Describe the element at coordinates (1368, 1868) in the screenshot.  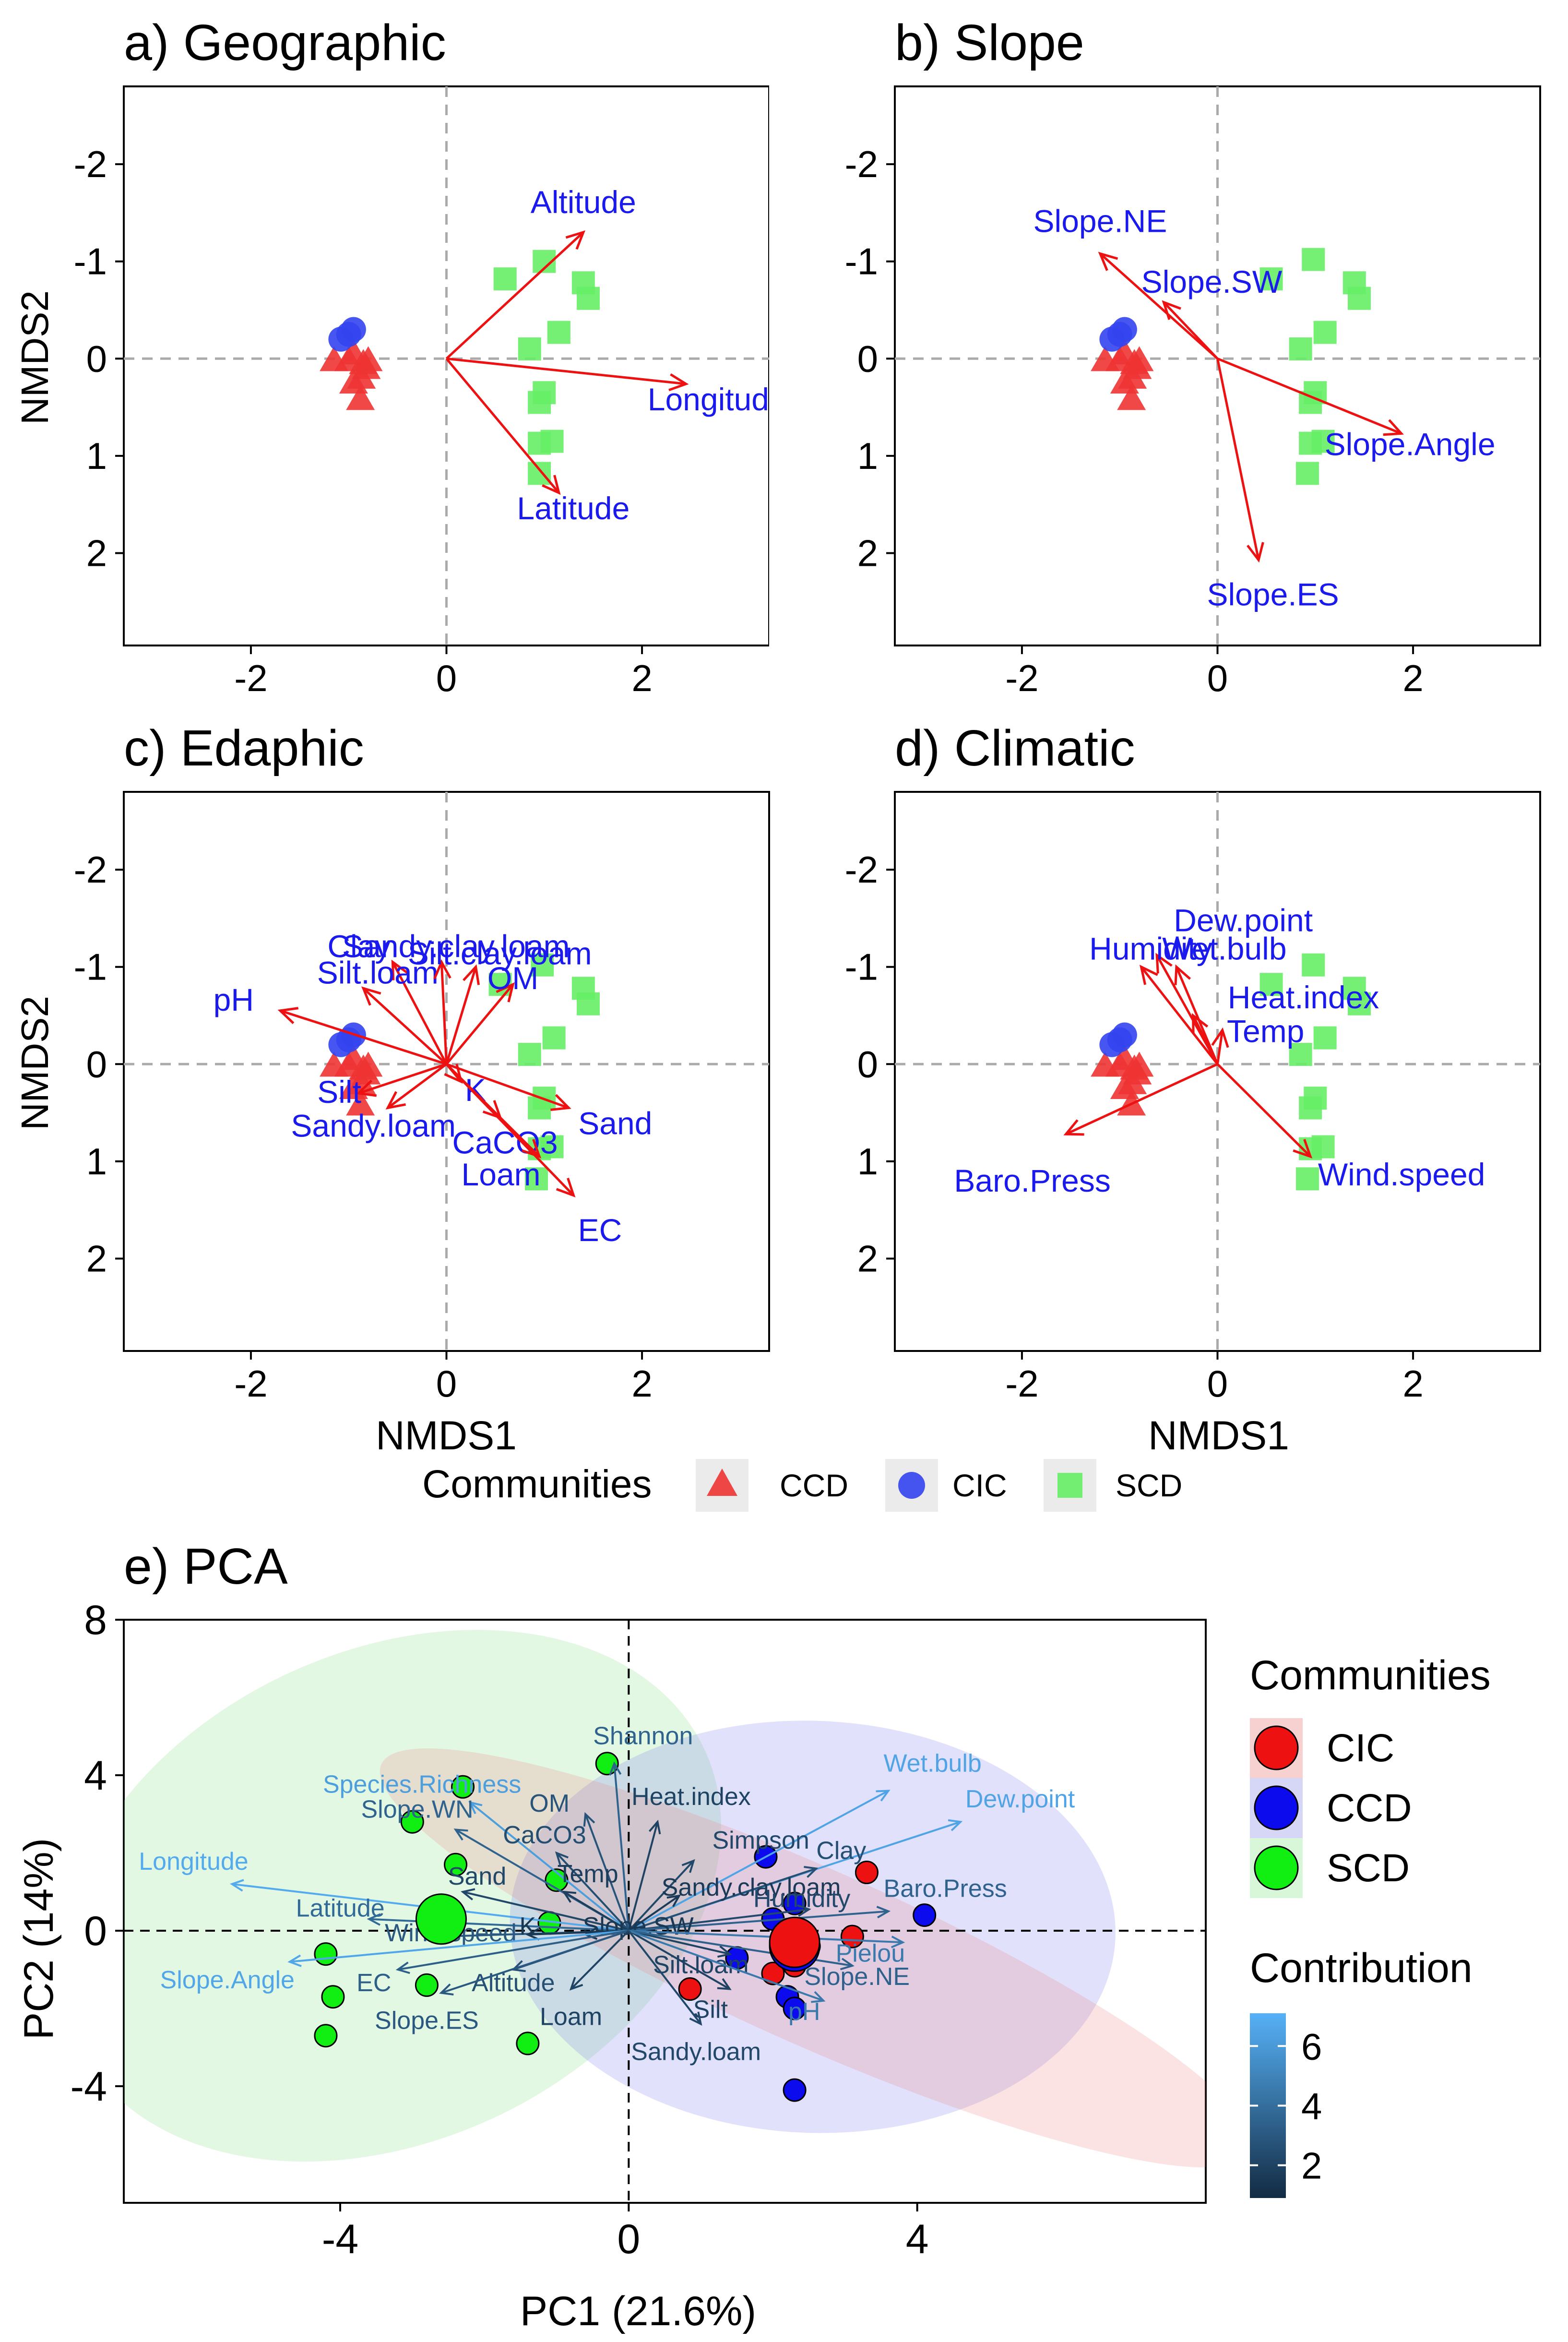
I see `pca-legend-scd-label: SCD` at that location.